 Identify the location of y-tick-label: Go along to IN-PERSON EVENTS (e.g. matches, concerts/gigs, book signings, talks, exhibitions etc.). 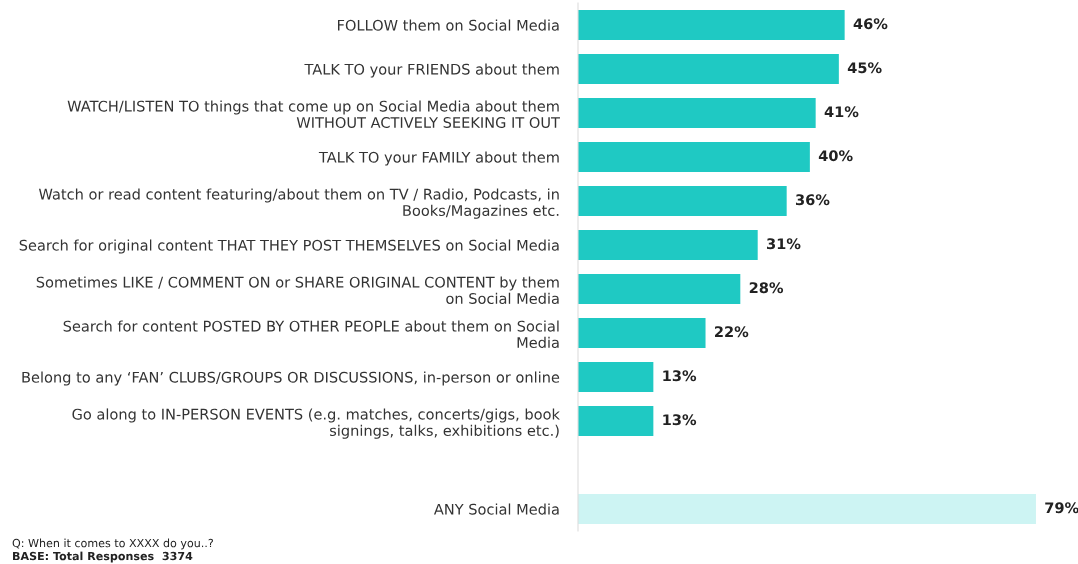
(316, 423).